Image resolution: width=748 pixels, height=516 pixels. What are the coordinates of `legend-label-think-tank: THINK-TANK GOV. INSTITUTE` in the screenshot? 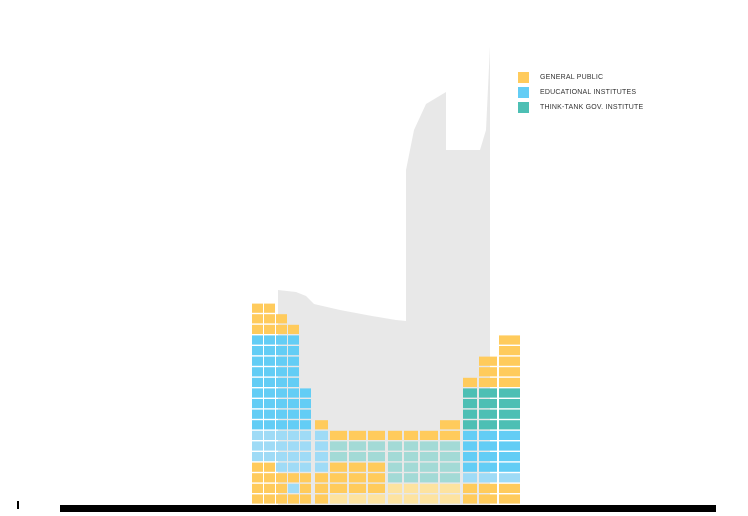 It's located at (592, 107).